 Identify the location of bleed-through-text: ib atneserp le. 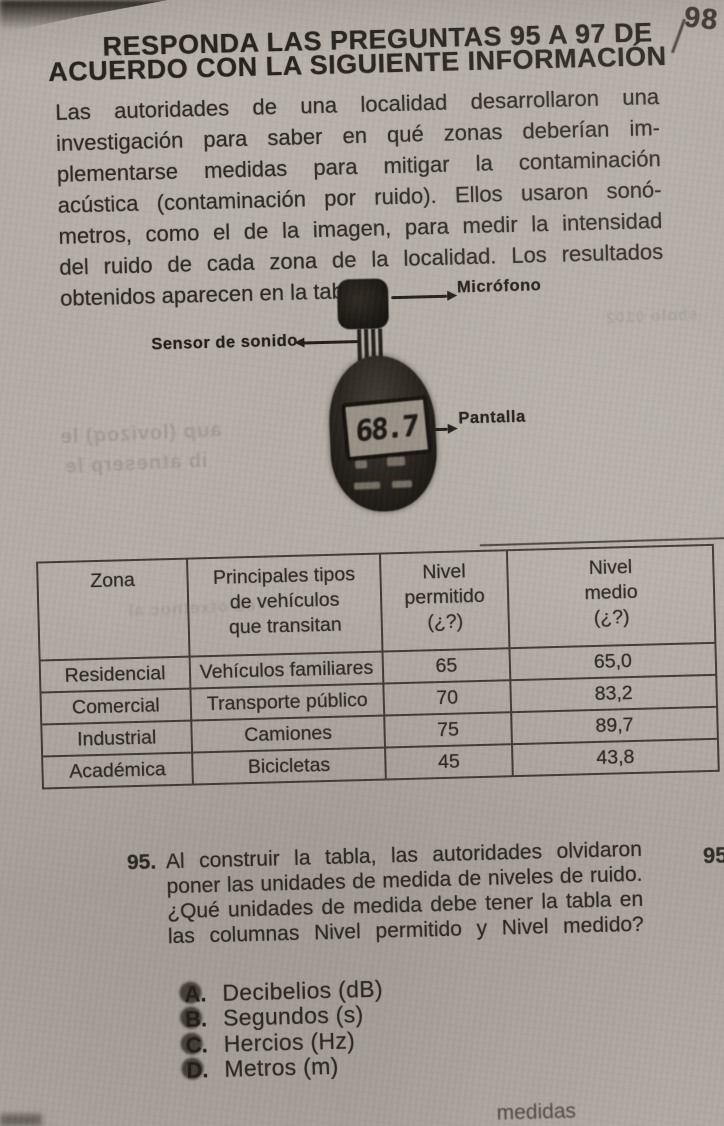
(136, 464).